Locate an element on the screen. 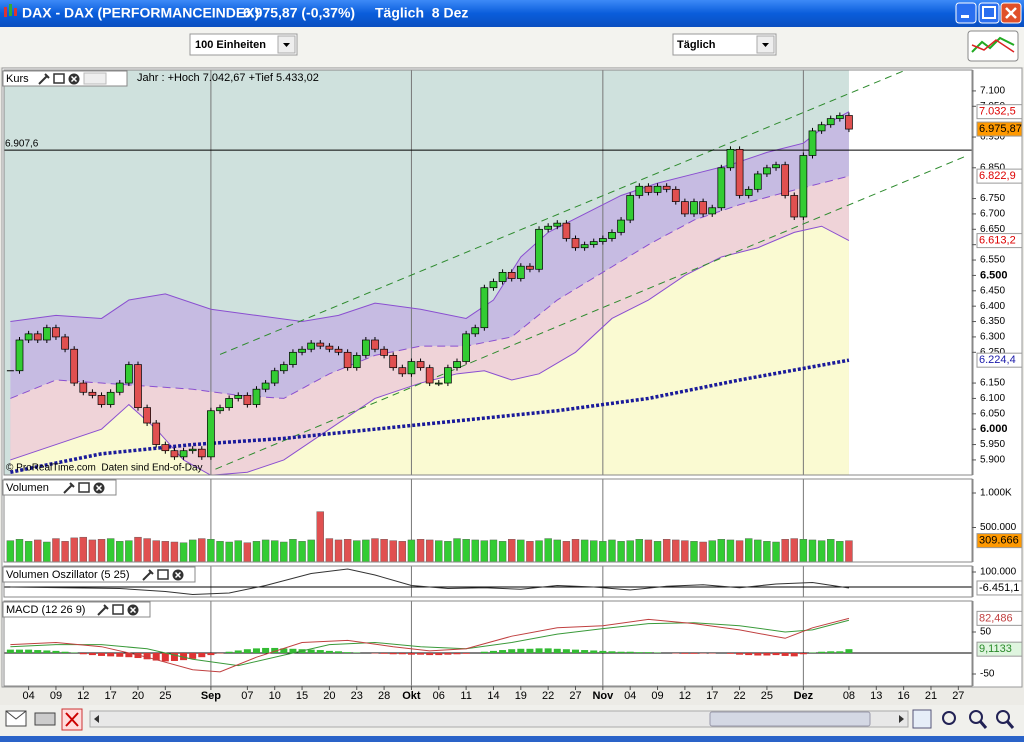 The height and width of the screenshot is (742, 1024). x-tick-label: 10 is located at coordinates (275, 696).